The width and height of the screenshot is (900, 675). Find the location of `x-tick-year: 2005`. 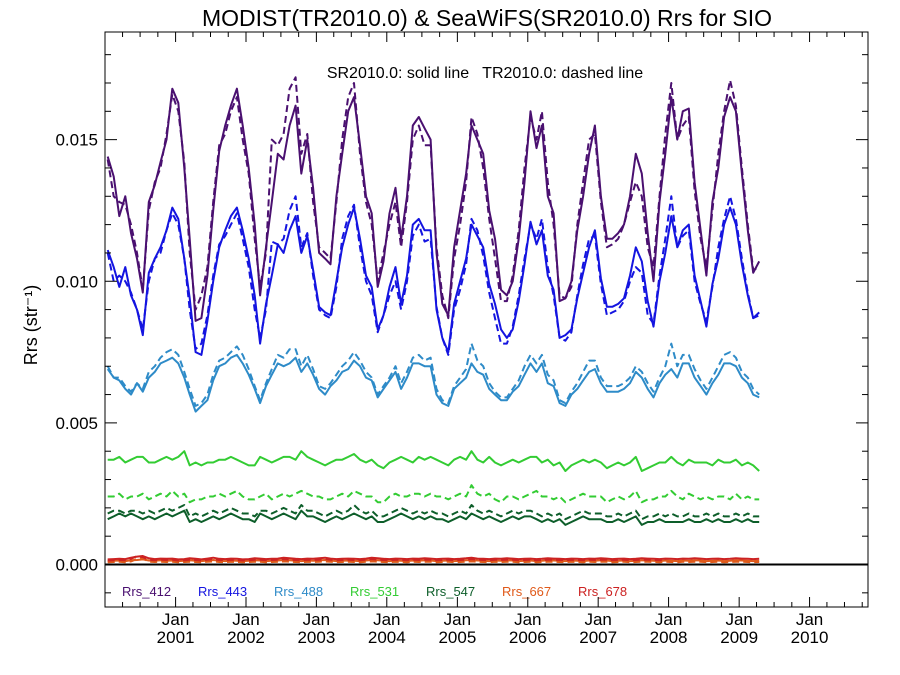

x-tick-year: 2005 is located at coordinates (457, 637).